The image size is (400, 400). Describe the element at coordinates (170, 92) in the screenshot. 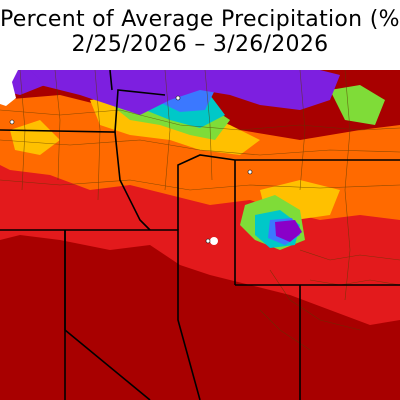

I see `region-far-above` at that location.